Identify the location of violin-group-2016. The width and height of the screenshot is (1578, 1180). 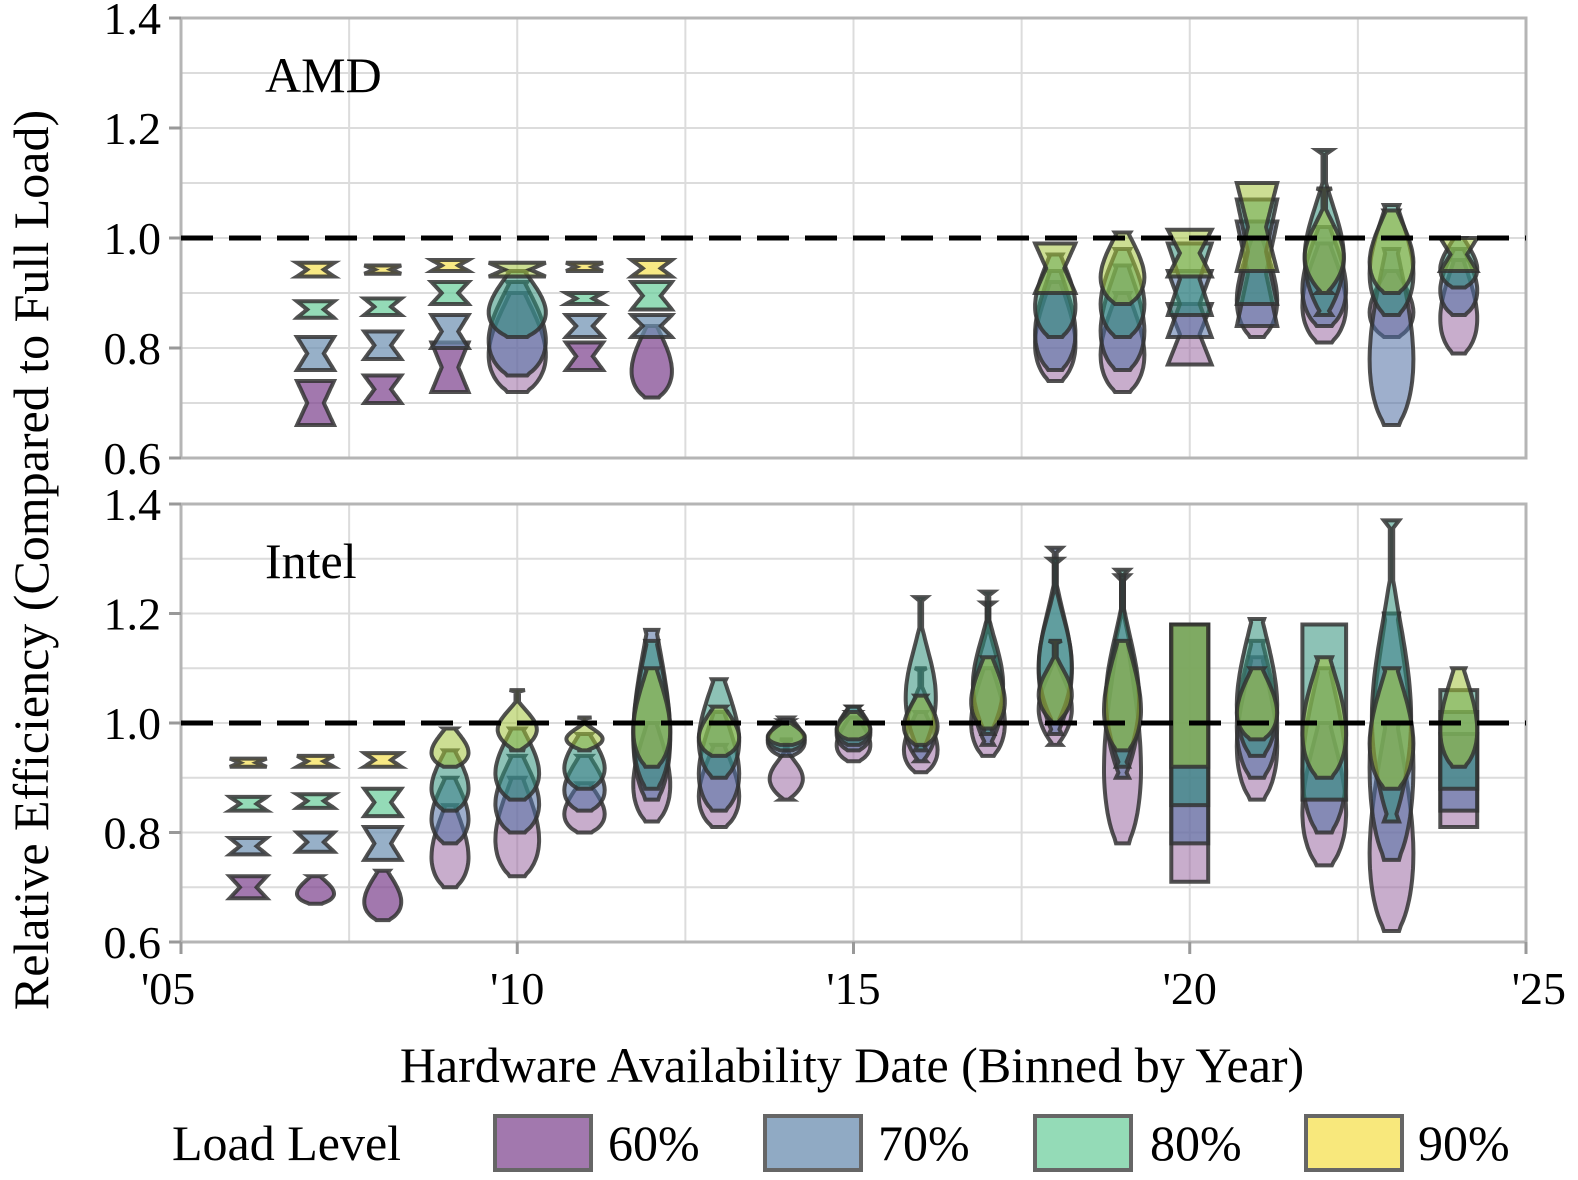
(920, 685).